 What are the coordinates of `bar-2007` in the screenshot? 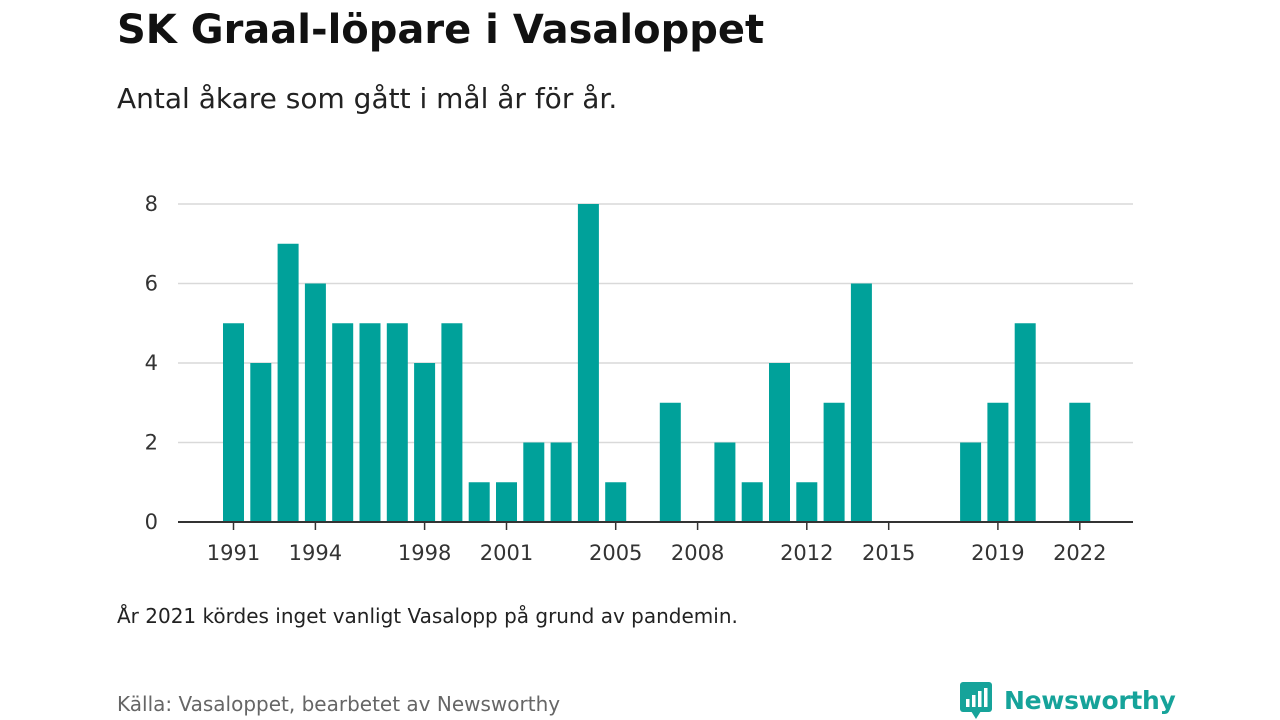 It's located at (670, 462).